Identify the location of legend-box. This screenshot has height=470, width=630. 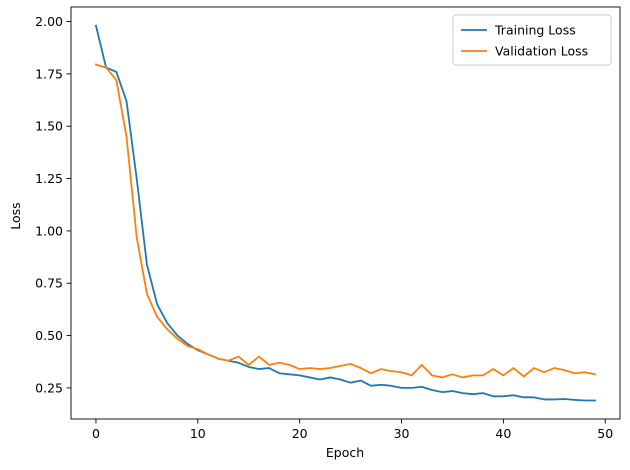
(532, 40).